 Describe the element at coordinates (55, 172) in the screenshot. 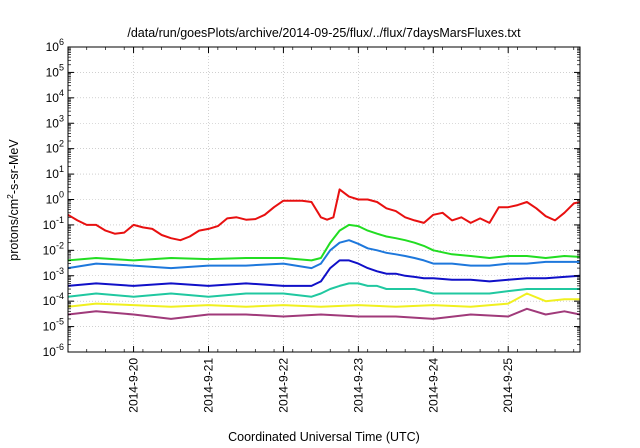

I see `y-tick-label: 10¹` at that location.